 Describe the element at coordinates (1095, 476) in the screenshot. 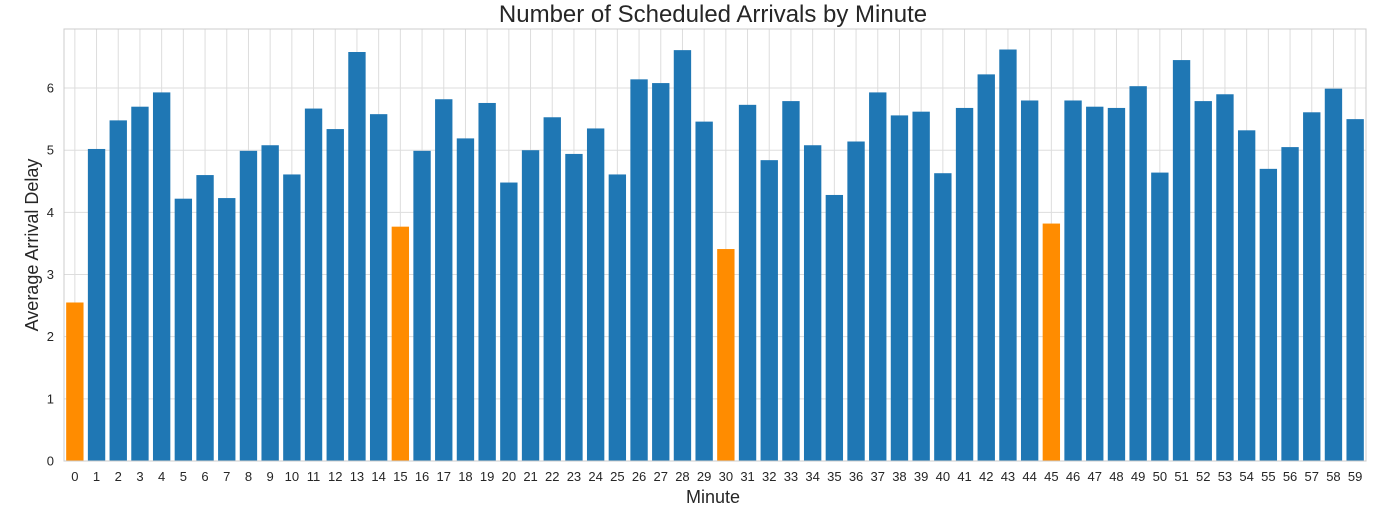

I see `x-tick-label: 47` at that location.